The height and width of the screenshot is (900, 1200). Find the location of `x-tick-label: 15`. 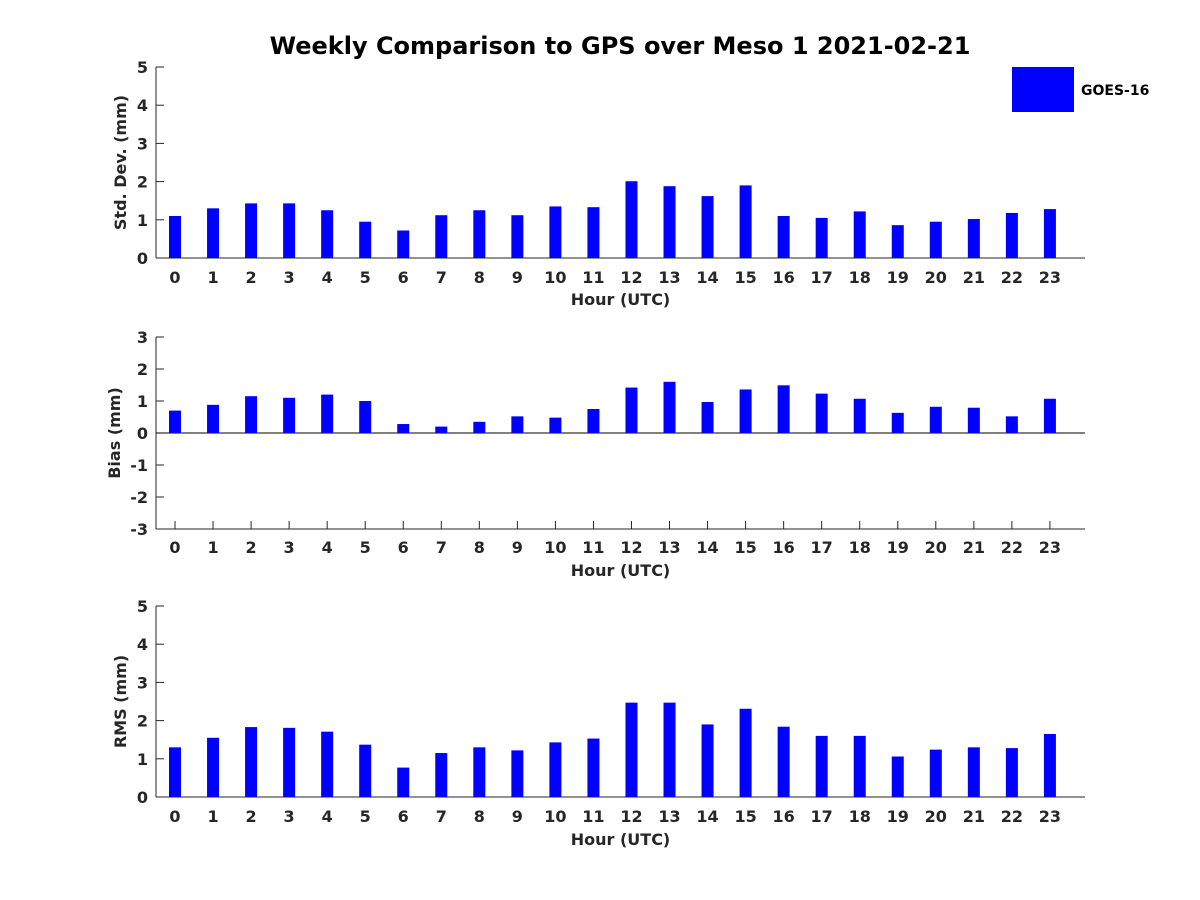

x-tick-label: 15 is located at coordinates (745, 277).